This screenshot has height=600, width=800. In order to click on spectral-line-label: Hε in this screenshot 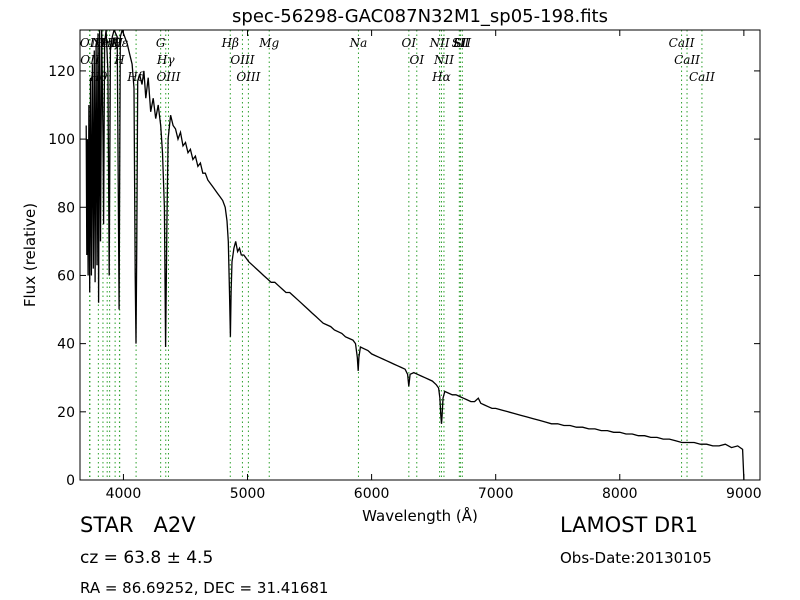, I will do `click(119, 43)`.